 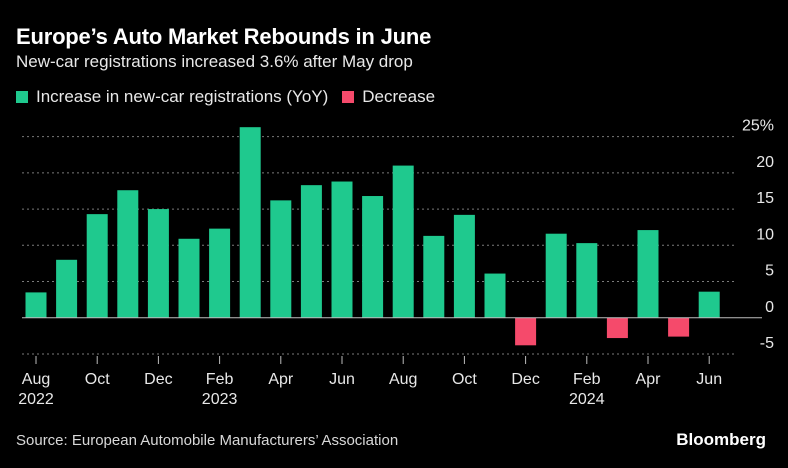 What do you see at coordinates (758, 126) in the screenshot?
I see `y-tick-label: 25%` at bounding box center [758, 126].